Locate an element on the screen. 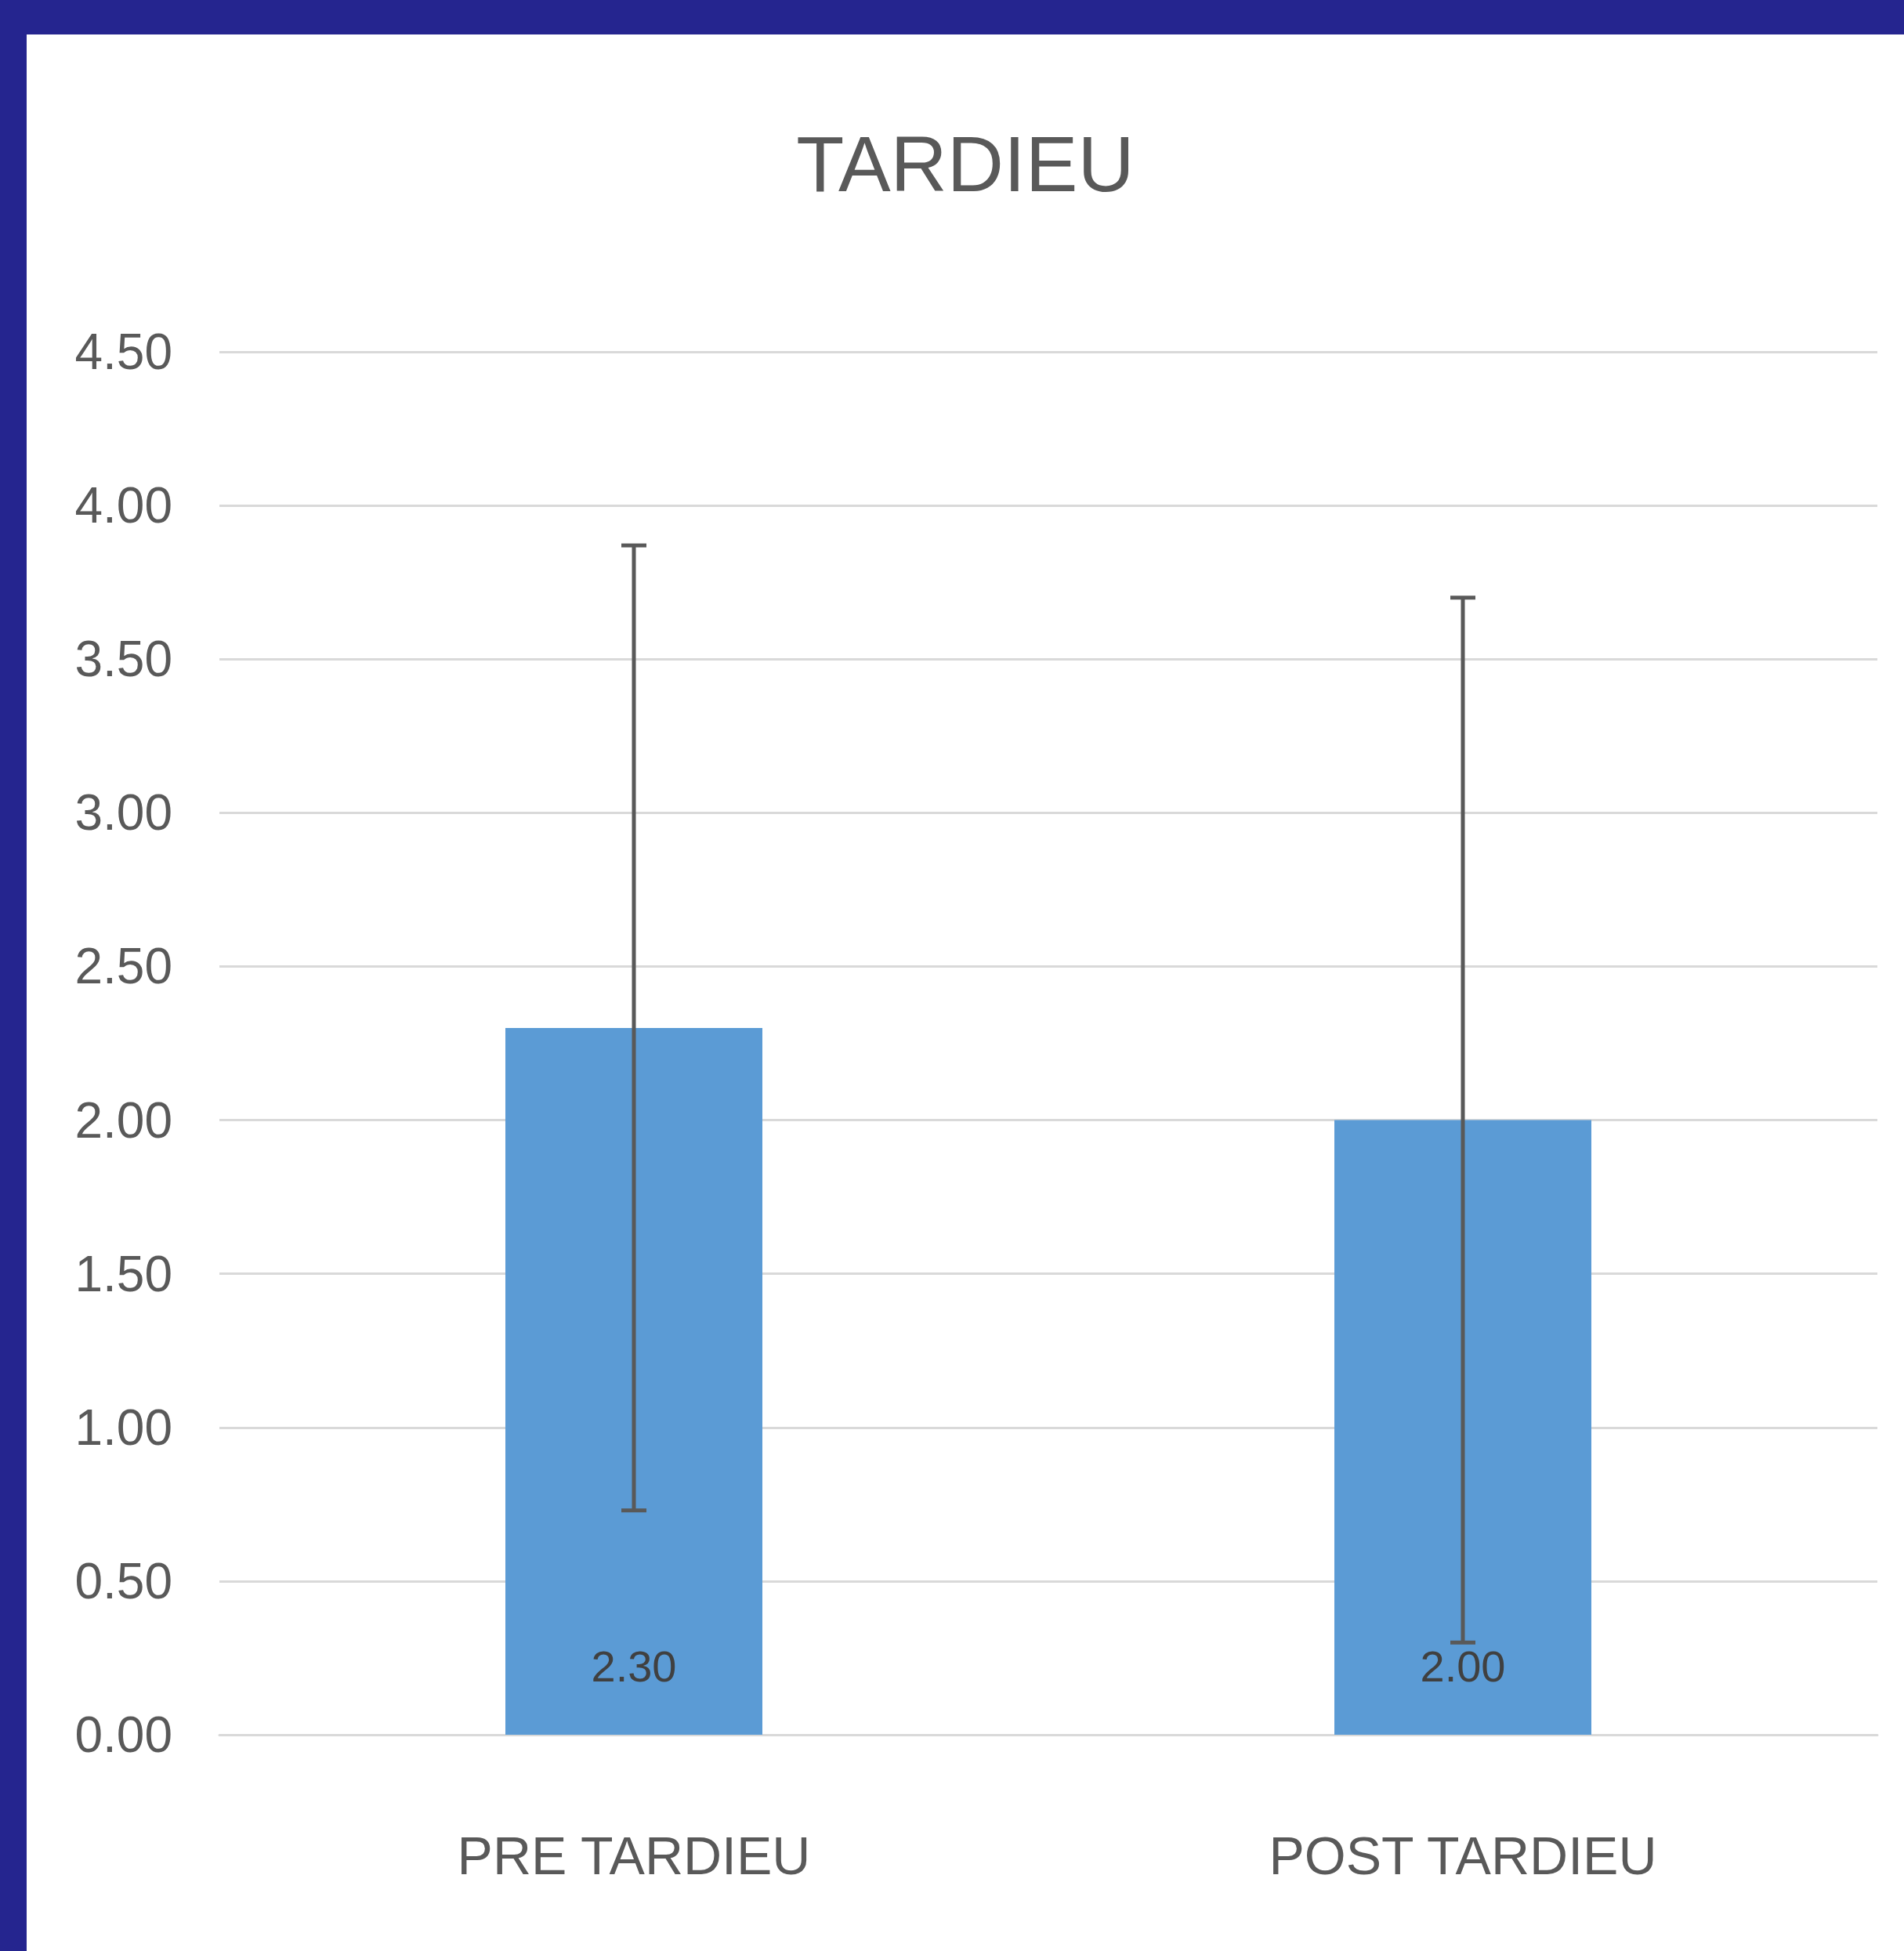  y-tick-label: 4.00 is located at coordinates (123, 505).